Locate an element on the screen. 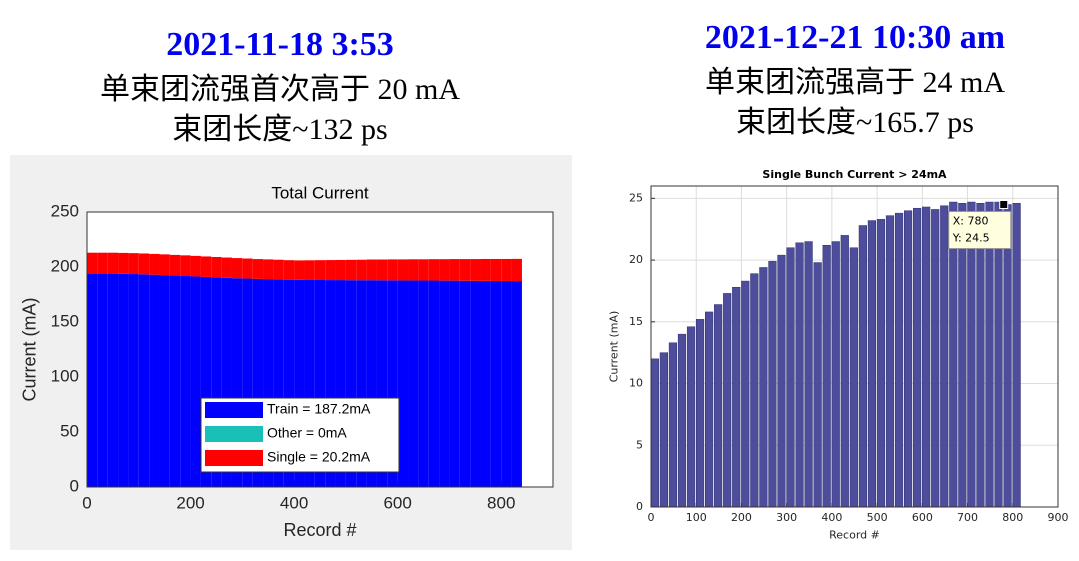  x-tick-label: 800 is located at coordinates (501, 502).